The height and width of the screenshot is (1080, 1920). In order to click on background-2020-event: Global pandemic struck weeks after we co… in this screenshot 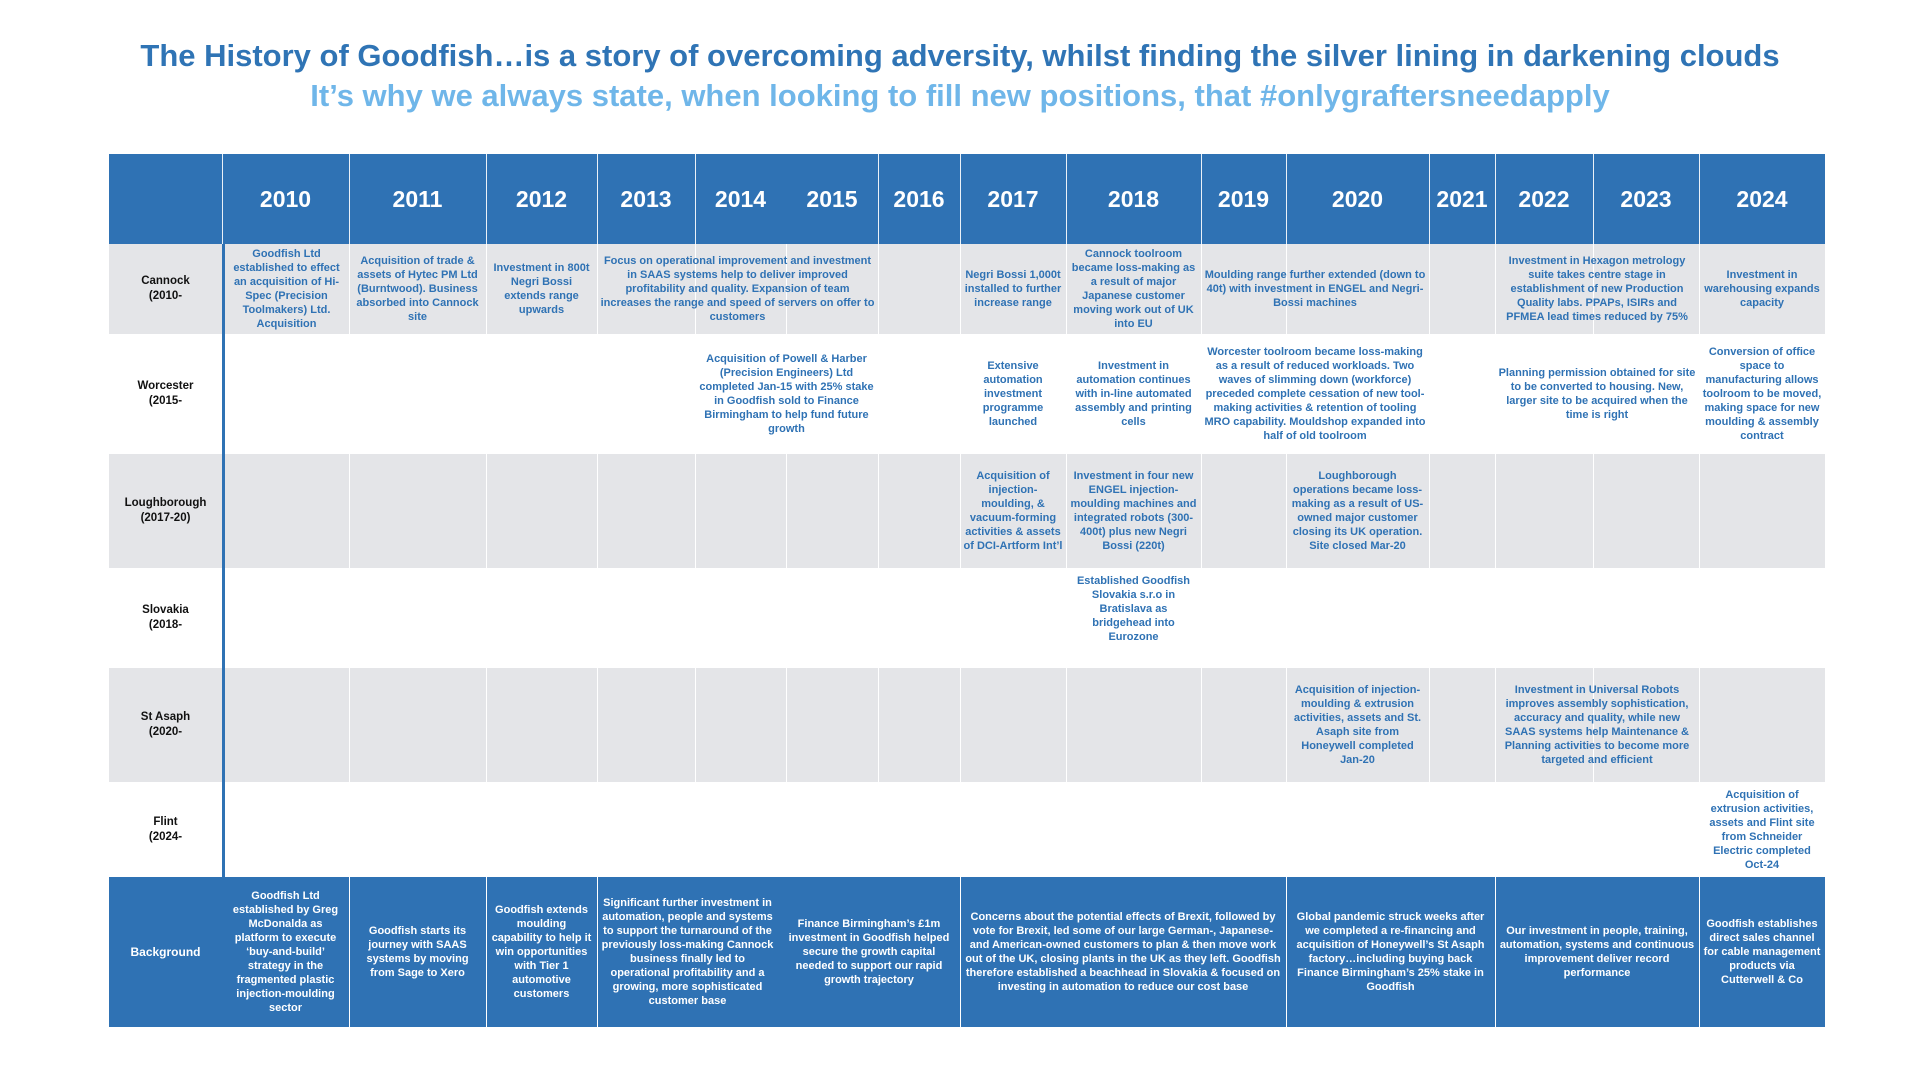, I will do `click(1390, 952)`.